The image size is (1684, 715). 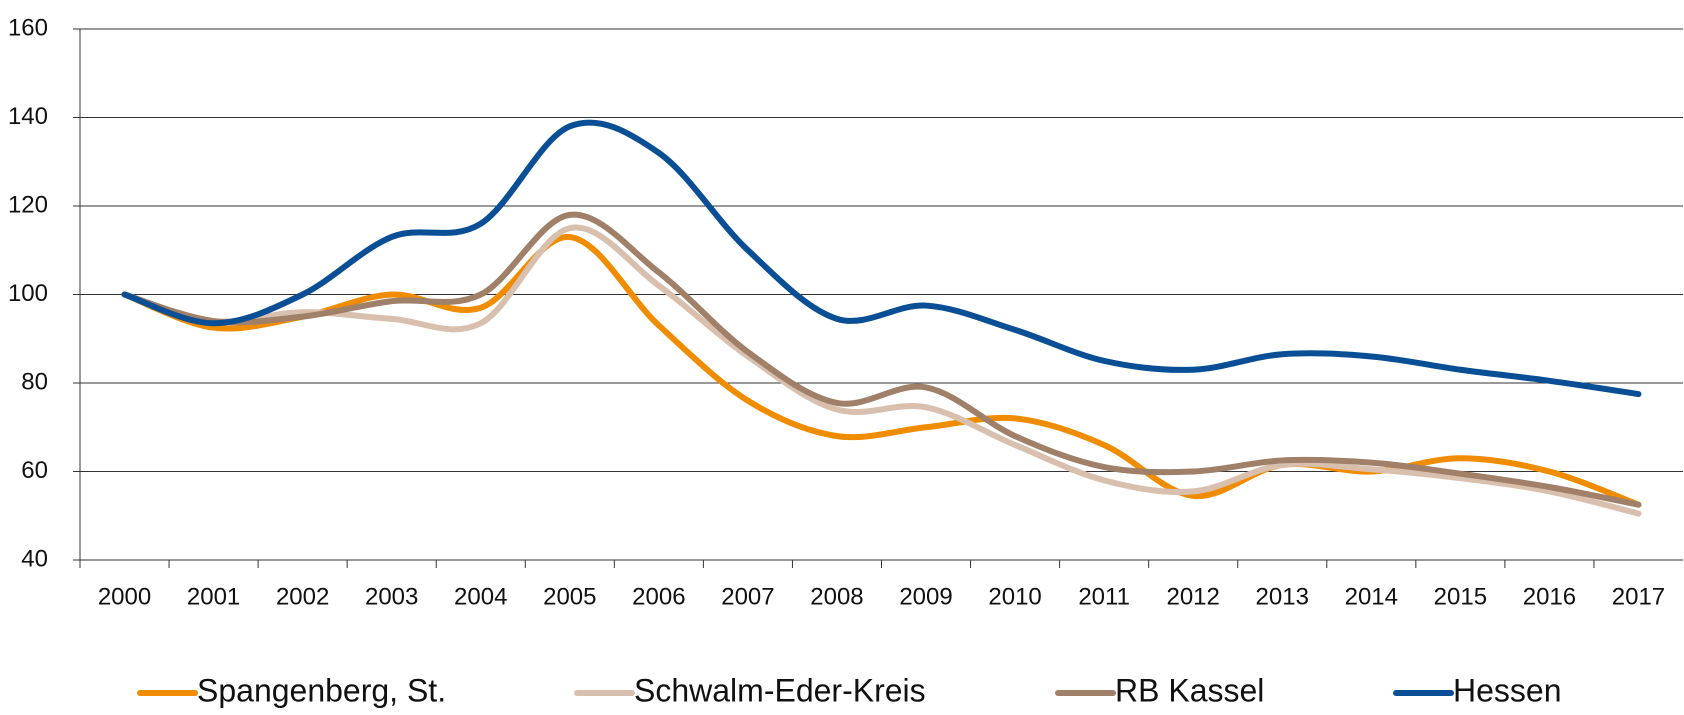 What do you see at coordinates (34, 558) in the screenshot?
I see `y-tick-label: 40` at bounding box center [34, 558].